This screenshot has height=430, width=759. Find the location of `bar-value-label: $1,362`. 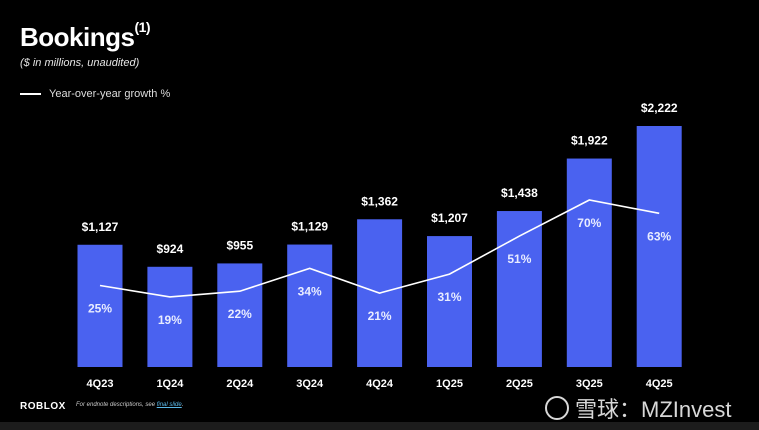

bar-value-label: $1,362 is located at coordinates (379, 201).